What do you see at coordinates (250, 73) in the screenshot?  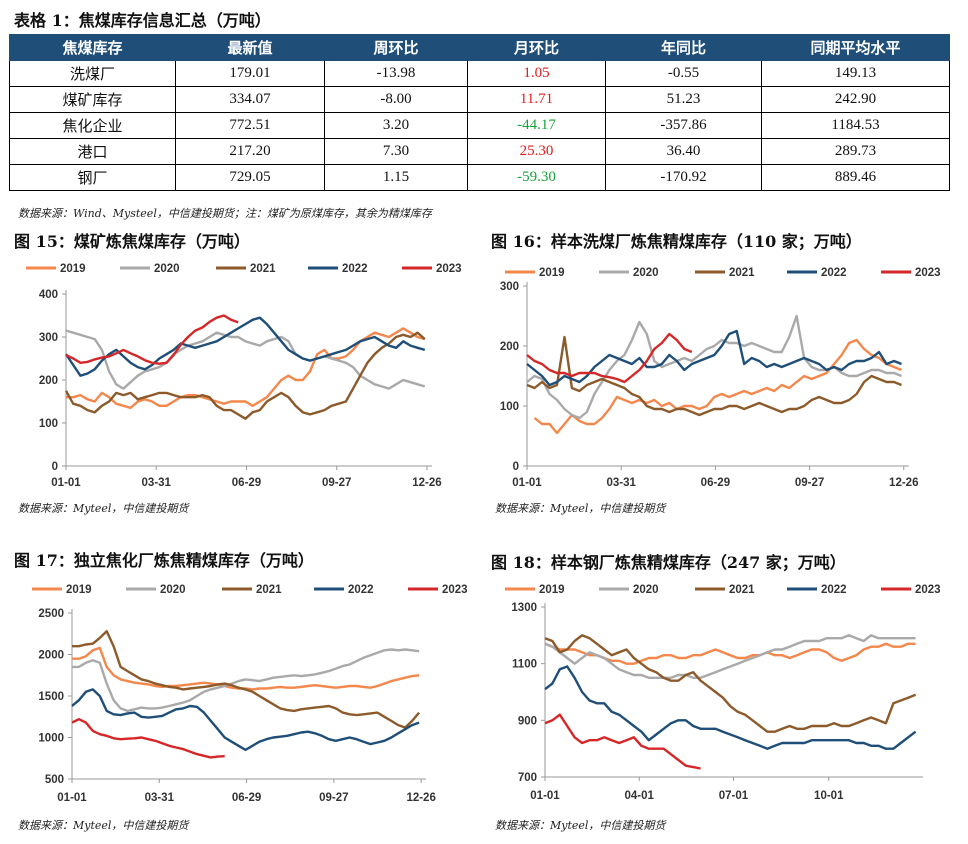 I see `latest-value: 179.01` at bounding box center [250, 73].